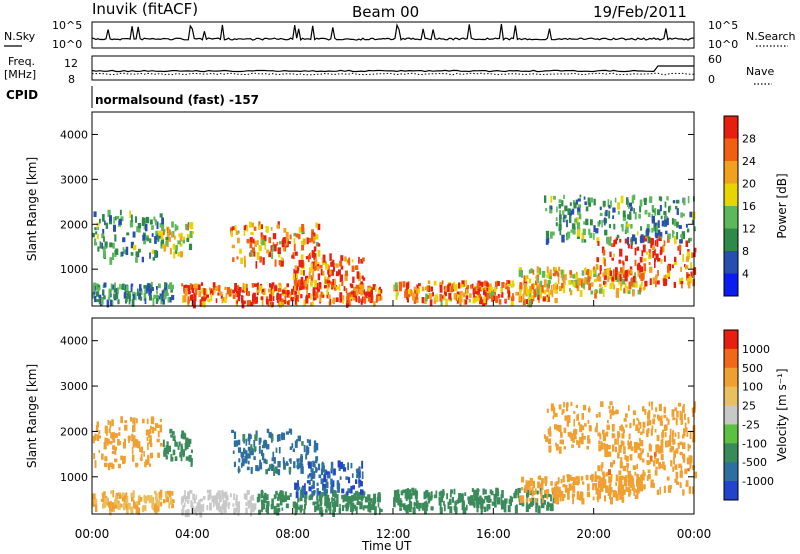 Image resolution: width=800 pixels, height=554 pixels. I want to click on power-colorbar-frame, so click(731, 206).